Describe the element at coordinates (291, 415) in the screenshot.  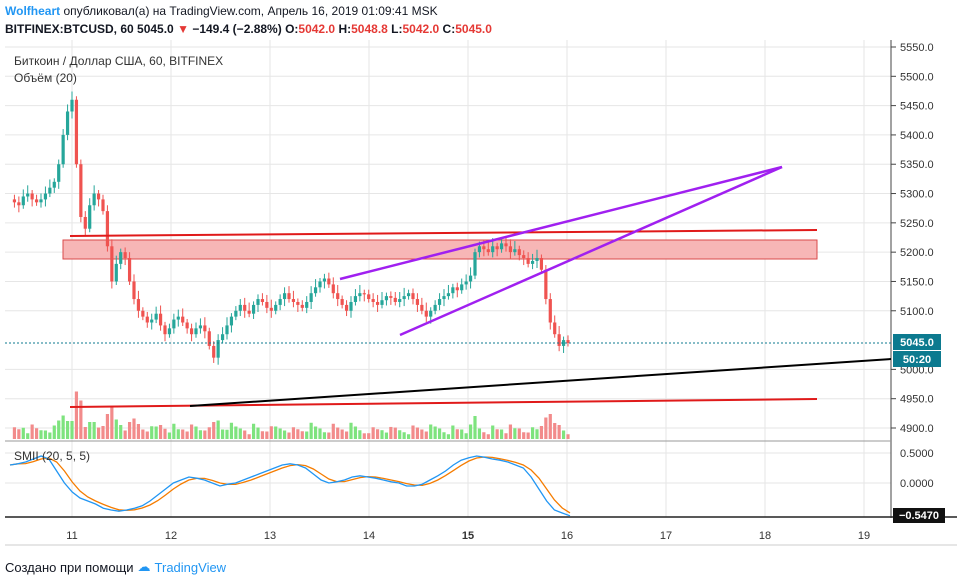
I see `volume-bars` at that location.